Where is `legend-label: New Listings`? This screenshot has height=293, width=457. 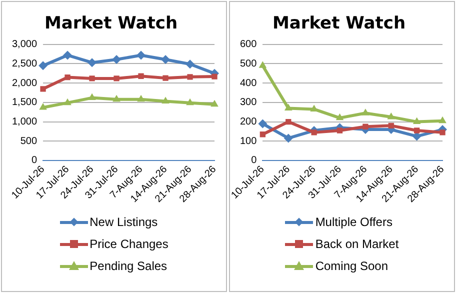 legend-label: New Listings is located at coordinates (124, 222).